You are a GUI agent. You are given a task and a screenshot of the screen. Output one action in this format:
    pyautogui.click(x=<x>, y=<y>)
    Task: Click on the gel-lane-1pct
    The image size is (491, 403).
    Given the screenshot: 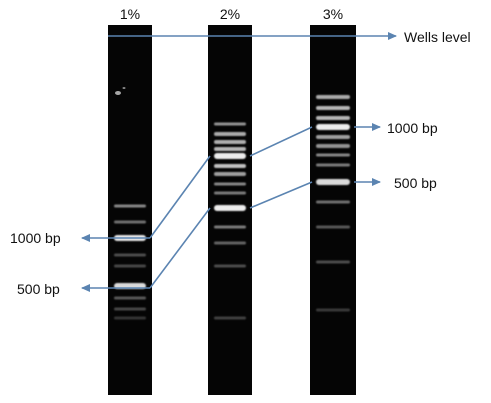 What is the action you would take?
    pyautogui.click(x=130, y=210)
    